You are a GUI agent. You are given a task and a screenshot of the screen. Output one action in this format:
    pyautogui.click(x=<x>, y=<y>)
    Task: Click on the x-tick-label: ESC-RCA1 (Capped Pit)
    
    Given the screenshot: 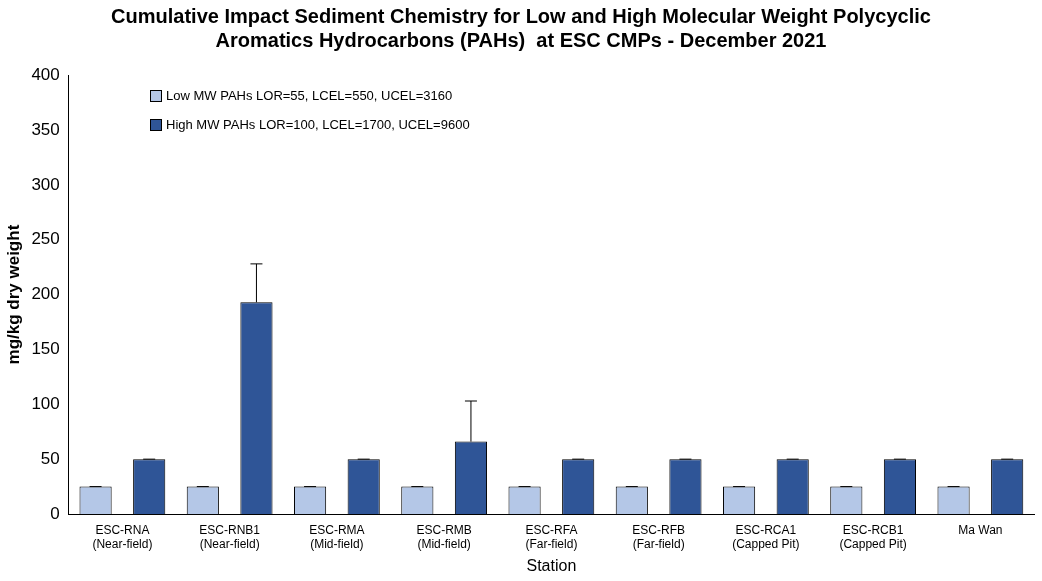 What is the action you would take?
    pyautogui.click(x=766, y=536)
    